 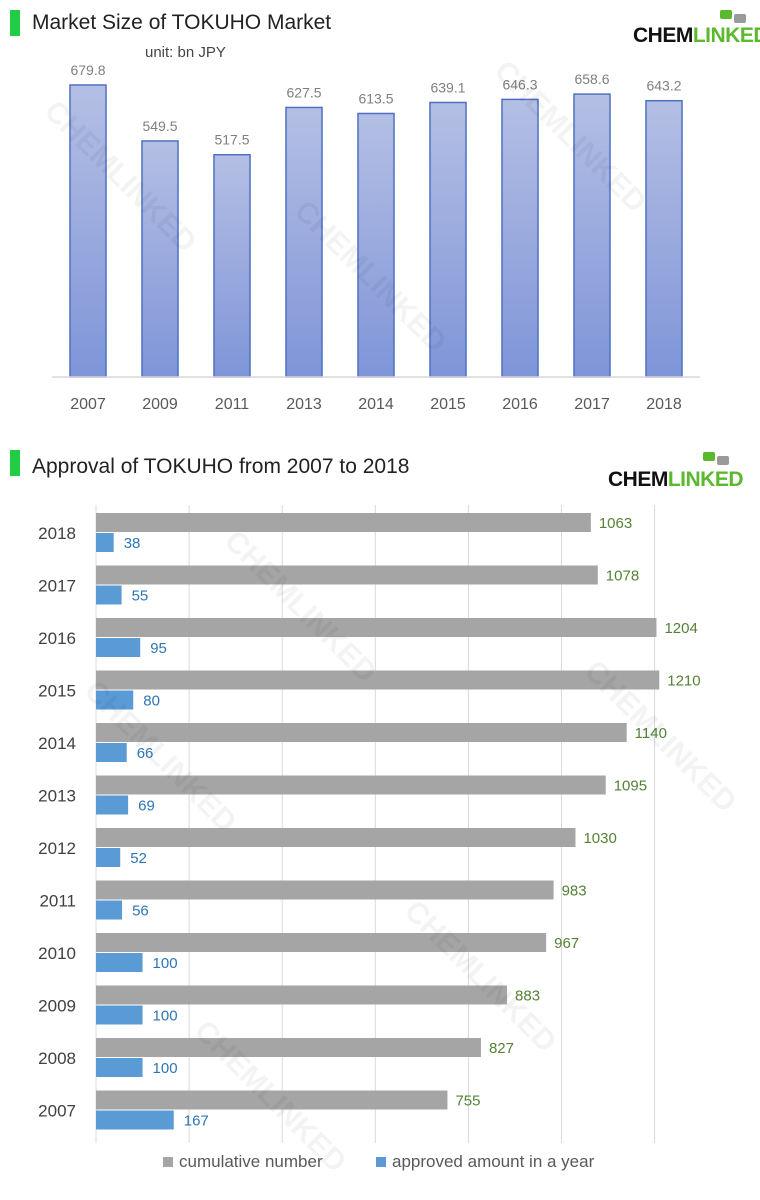 I want to click on chart-title: Market Size of TOKUHO Market, so click(x=182, y=22).